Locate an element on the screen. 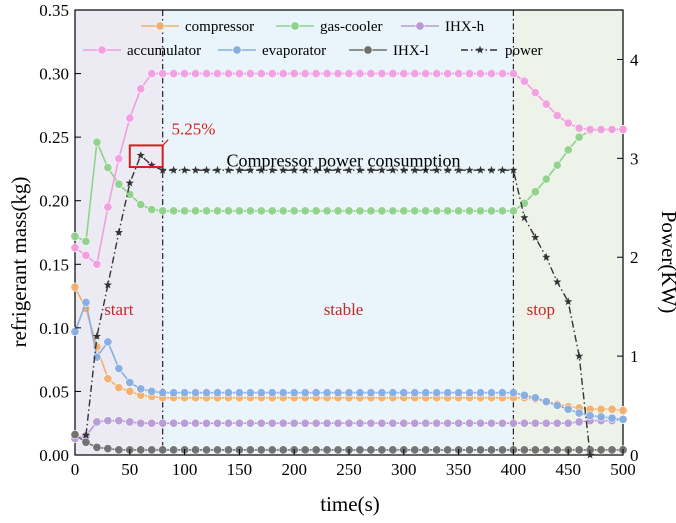 This screenshot has width=676, height=523. highlight-leader-line is located at coordinates (165, 142).